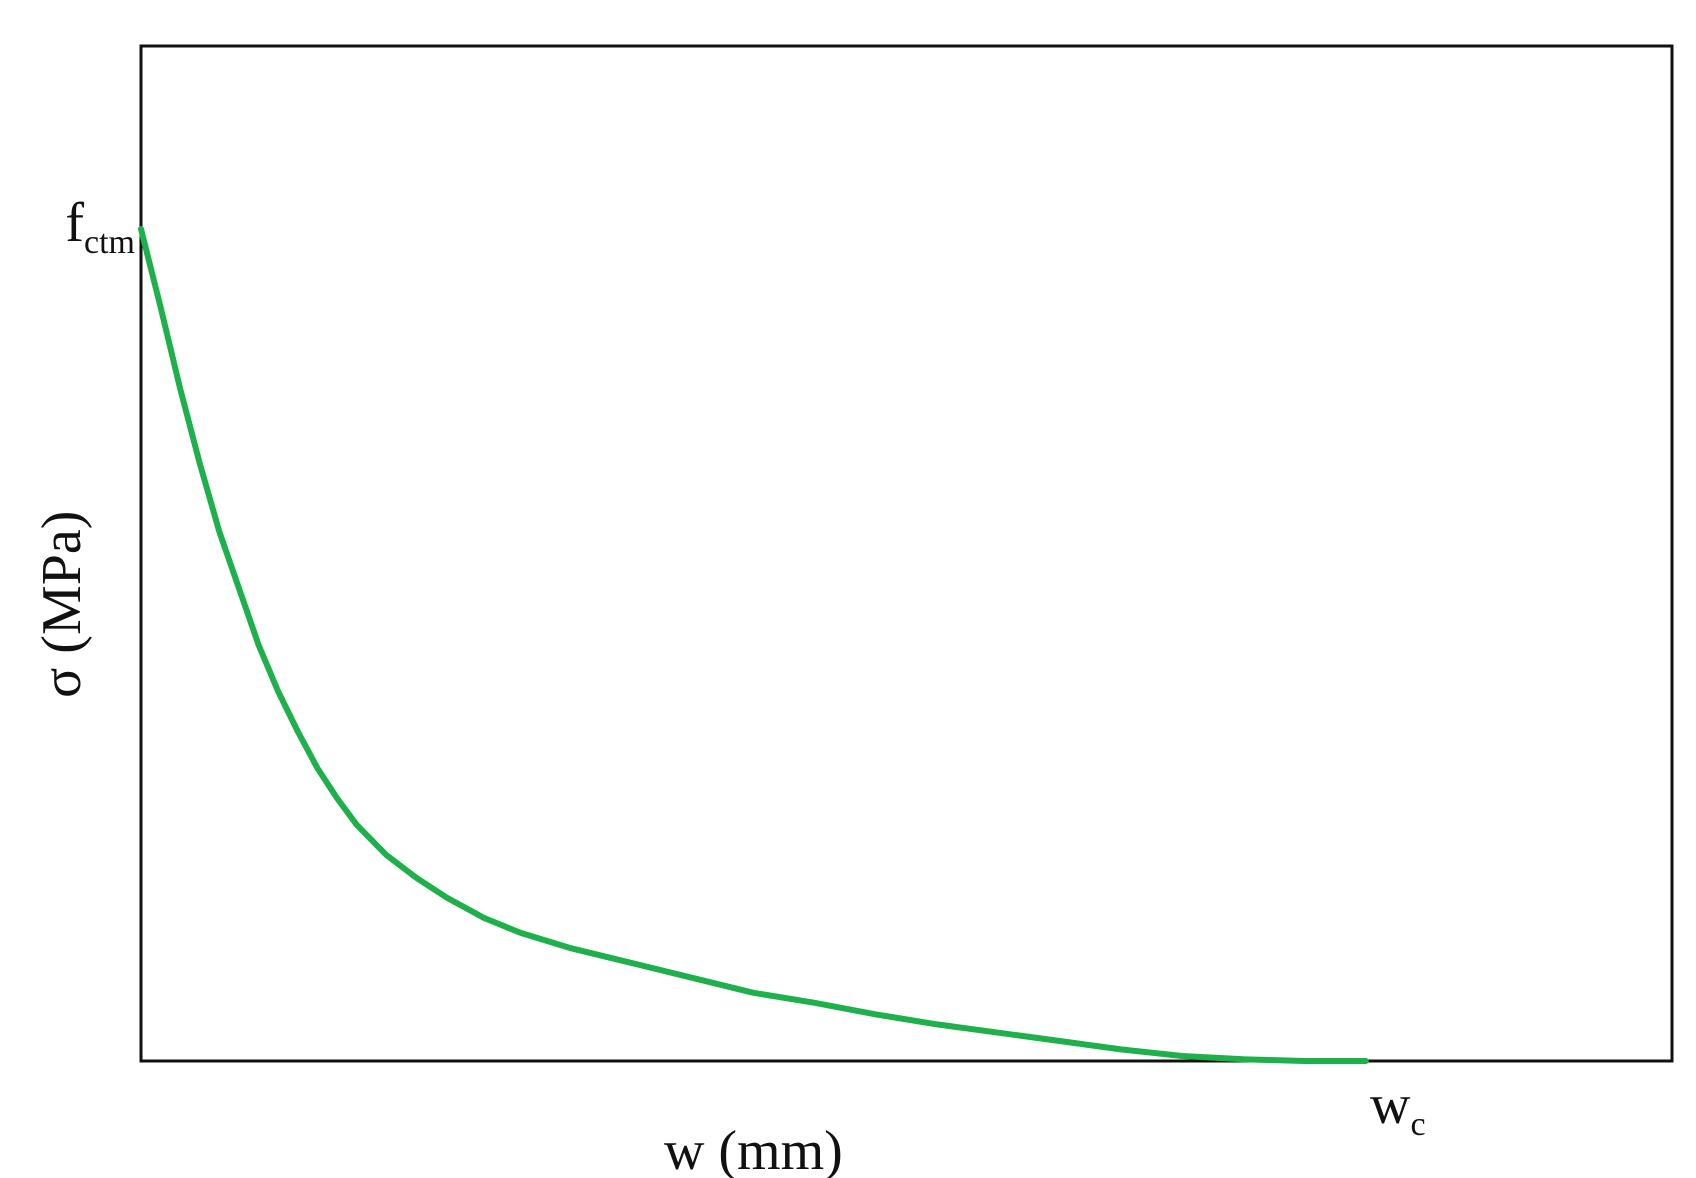 Image resolution: width=1696 pixels, height=1178 pixels. Describe the element at coordinates (62, 604) in the screenshot. I see `y-axis-title: σ (MPa)` at that location.